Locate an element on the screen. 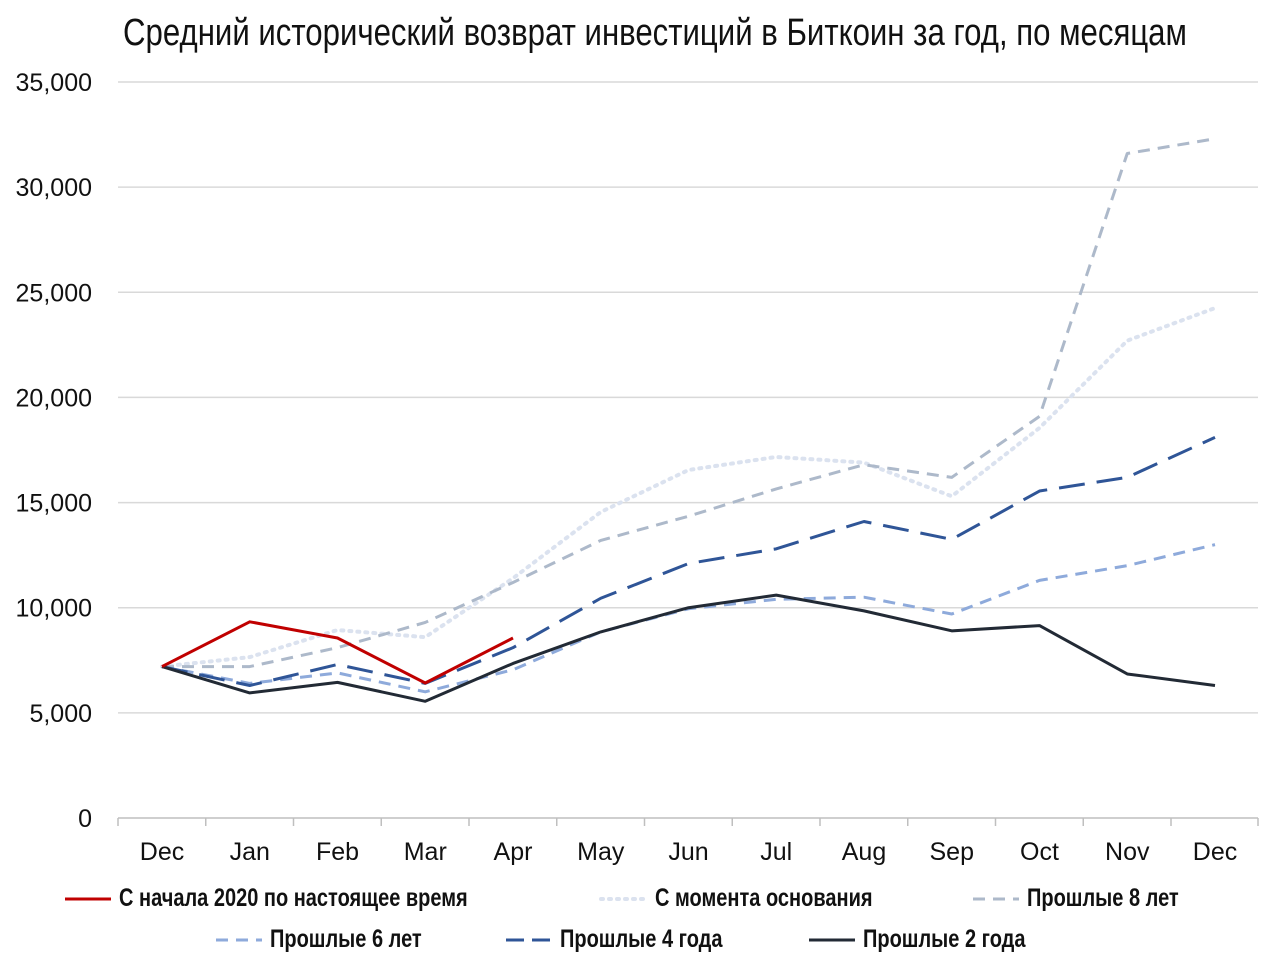 The height and width of the screenshot is (974, 1280). x-tick-label: Aug is located at coordinates (864, 852).